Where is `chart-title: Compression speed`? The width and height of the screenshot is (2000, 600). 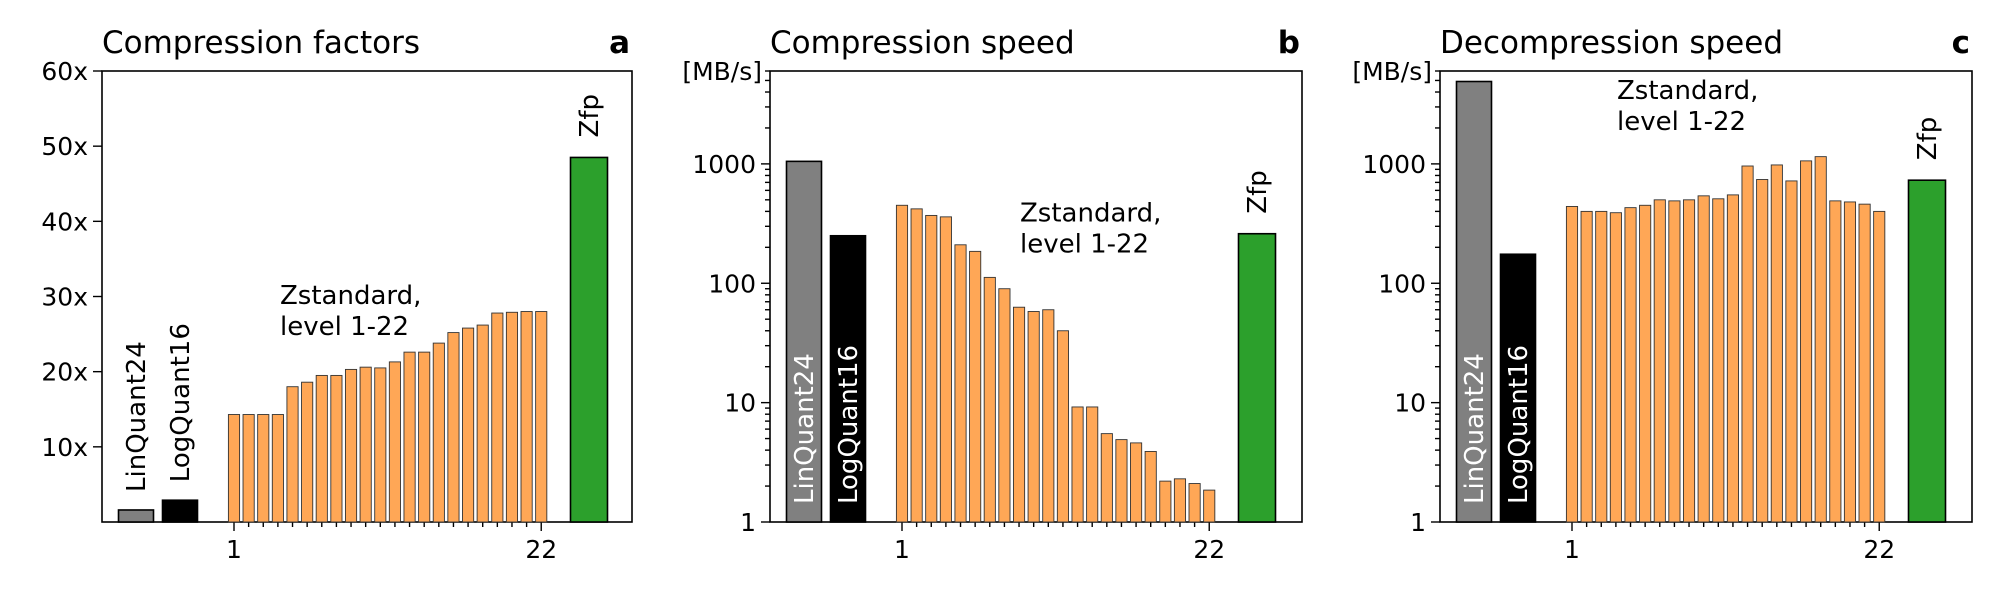 chart-title: Compression speed is located at coordinates (922, 43).